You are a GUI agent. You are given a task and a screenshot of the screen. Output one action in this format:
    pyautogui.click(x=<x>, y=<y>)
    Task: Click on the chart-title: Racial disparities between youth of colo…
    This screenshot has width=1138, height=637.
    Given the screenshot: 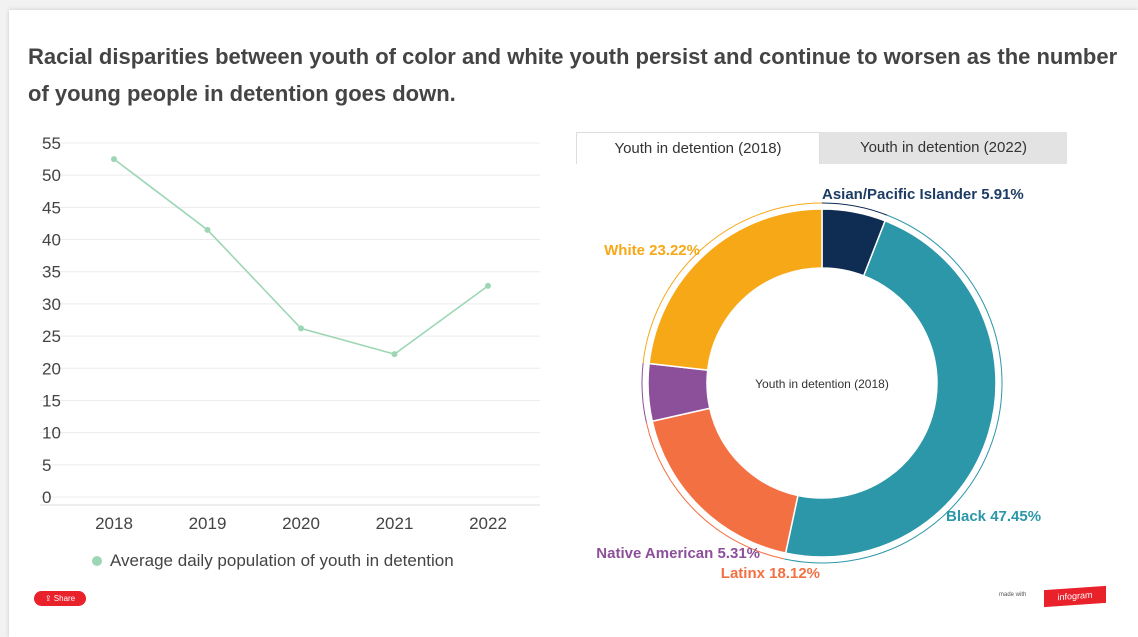 What is the action you would take?
    pyautogui.click(x=573, y=75)
    